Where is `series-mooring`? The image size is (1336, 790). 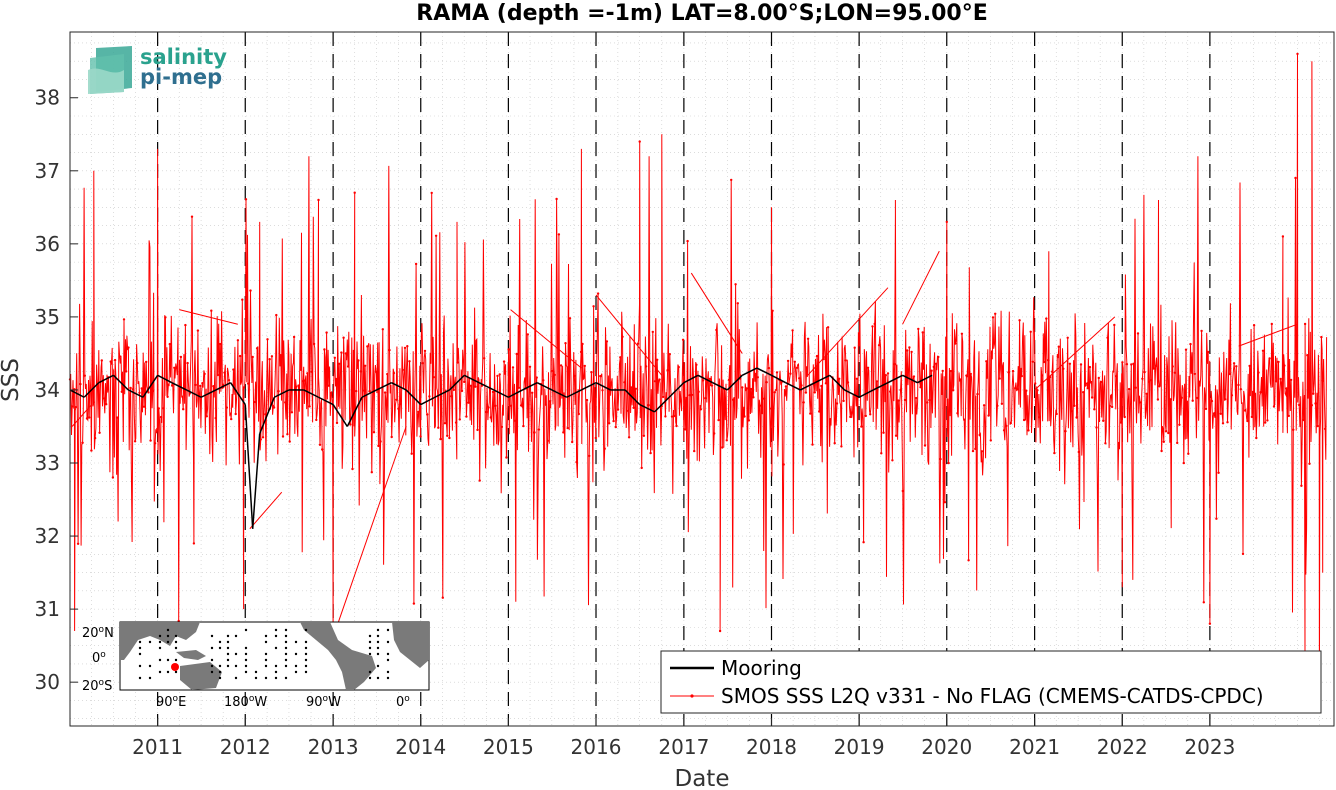
series-mooring is located at coordinates (501, 448).